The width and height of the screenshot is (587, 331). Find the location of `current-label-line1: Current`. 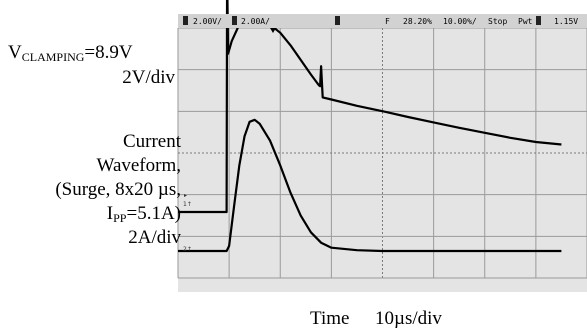

current-label-line1: Current is located at coordinates (151, 141).